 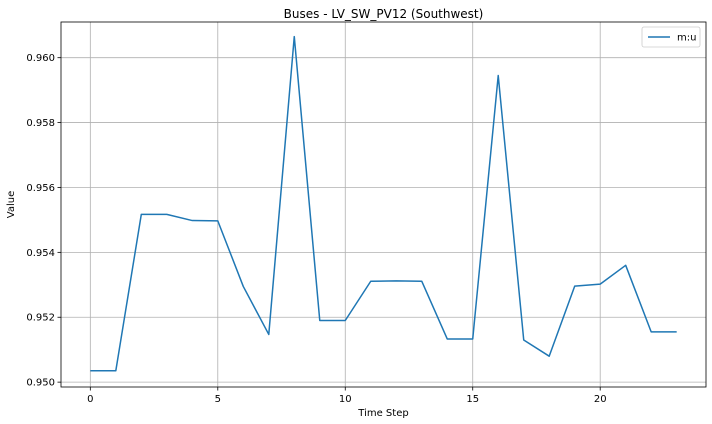 I want to click on y-axis-label: Value, so click(x=11, y=204).